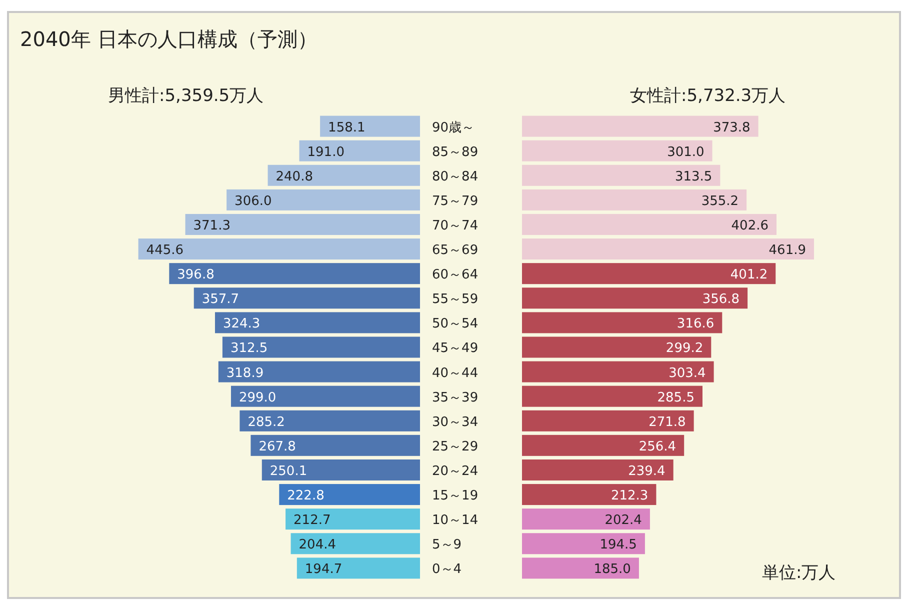 This screenshot has height=600, width=908. What do you see at coordinates (165, 250) in the screenshot?
I see `data-label: 445.6` at bounding box center [165, 250].